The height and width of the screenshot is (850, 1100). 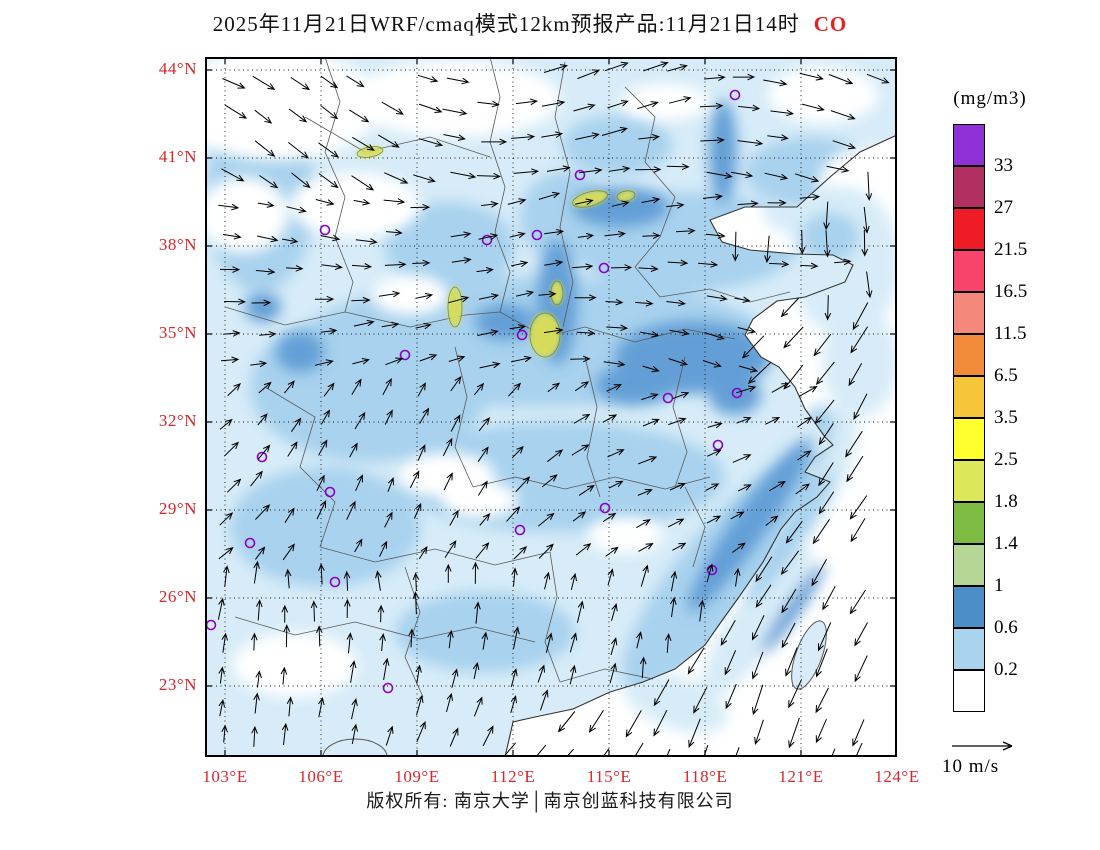 What do you see at coordinates (1006, 417) in the screenshot?
I see `legend-value: 3.5` at bounding box center [1006, 417].